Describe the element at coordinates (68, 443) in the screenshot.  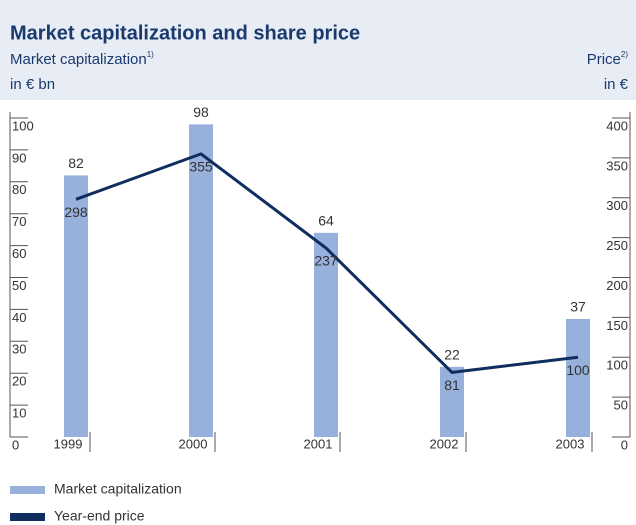
I see `x-tick-label: 1999` at that location.